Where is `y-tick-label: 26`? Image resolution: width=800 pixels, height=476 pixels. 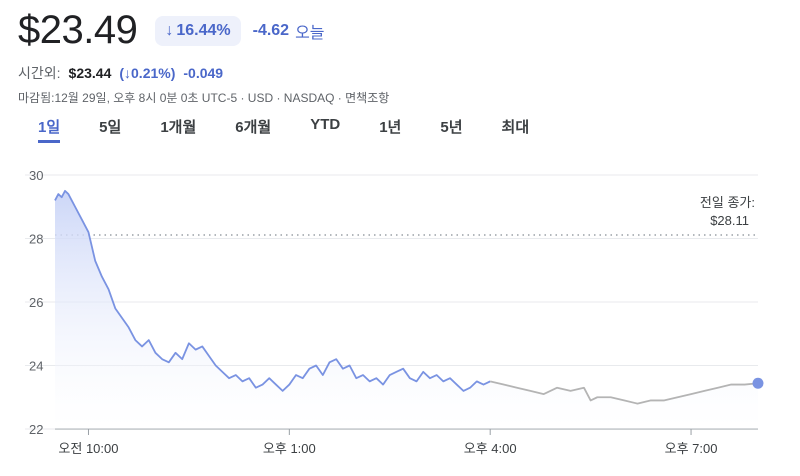
y-tick-label: 26 is located at coordinates (36, 302).